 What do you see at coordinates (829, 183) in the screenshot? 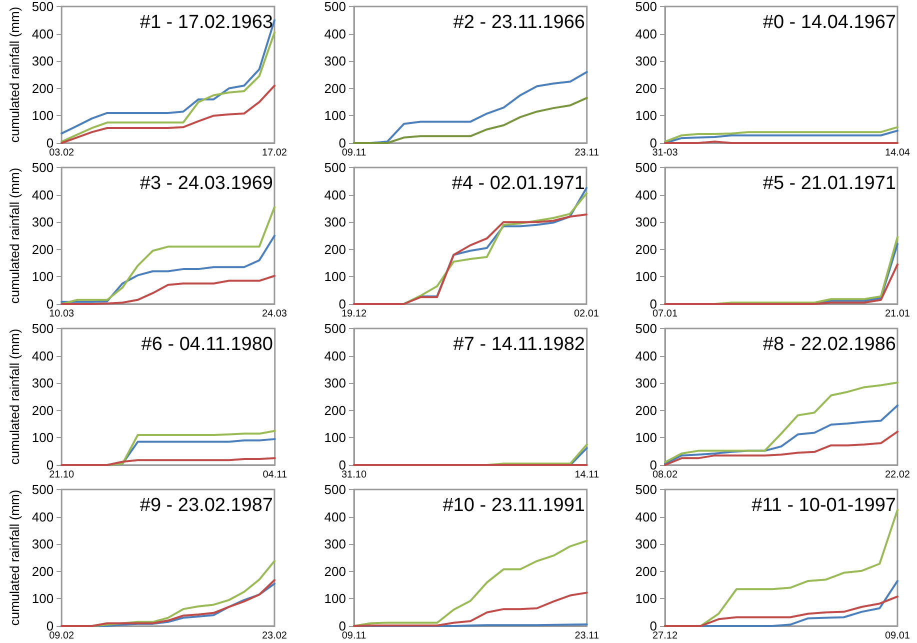
I see `chart-title: #5 - 21.01.1971` at bounding box center [829, 183].